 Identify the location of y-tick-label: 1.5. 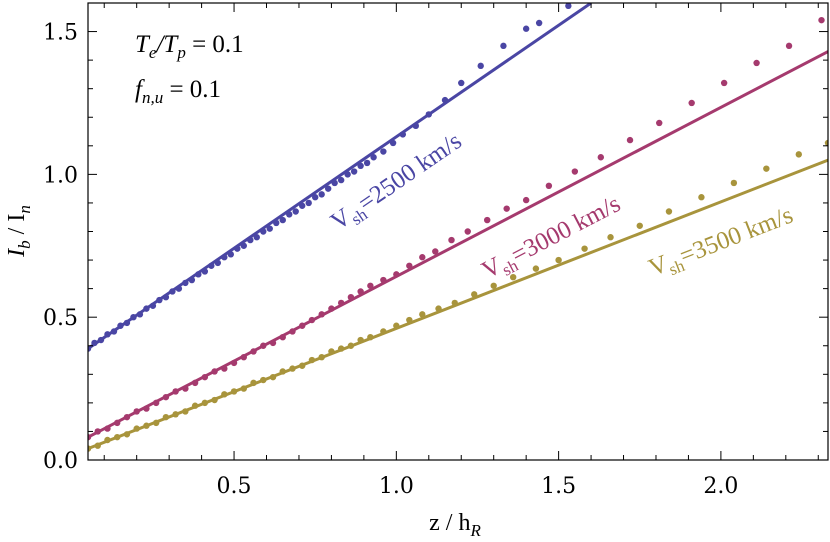
(60, 33).